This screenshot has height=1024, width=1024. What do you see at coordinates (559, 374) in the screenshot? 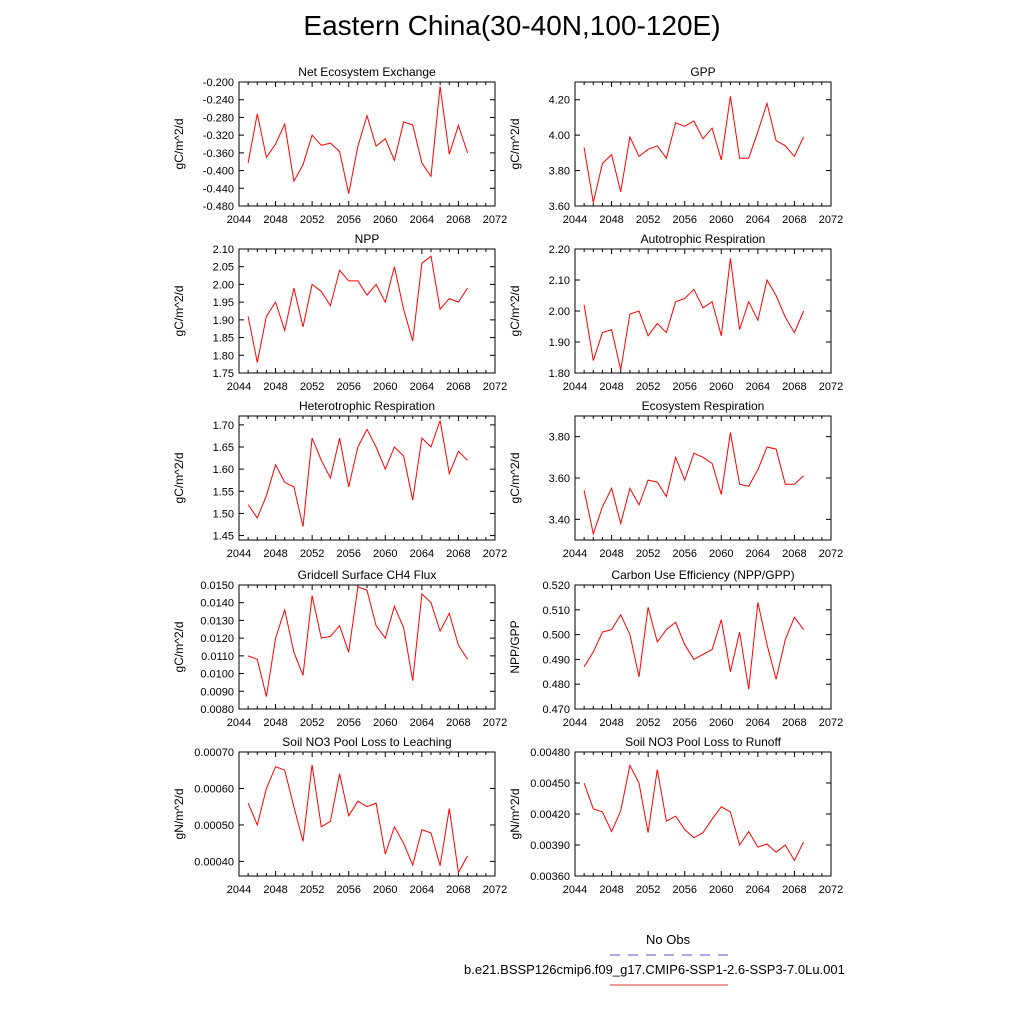
I see `y-tick-label: 1.80` at bounding box center [559, 374].